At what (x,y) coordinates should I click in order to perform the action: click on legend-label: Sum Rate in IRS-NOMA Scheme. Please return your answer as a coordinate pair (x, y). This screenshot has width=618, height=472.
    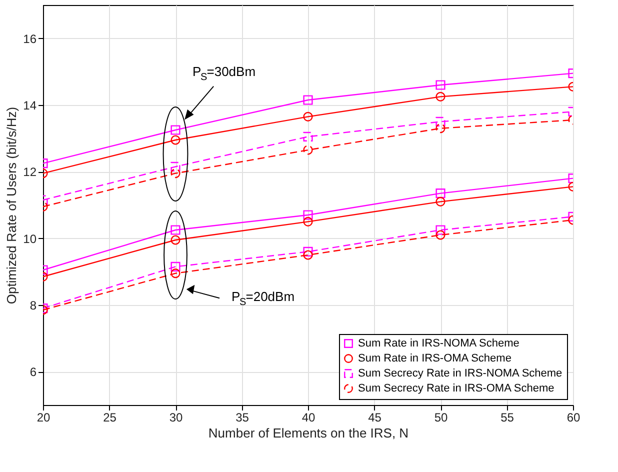
    Looking at the image, I should click on (439, 344).